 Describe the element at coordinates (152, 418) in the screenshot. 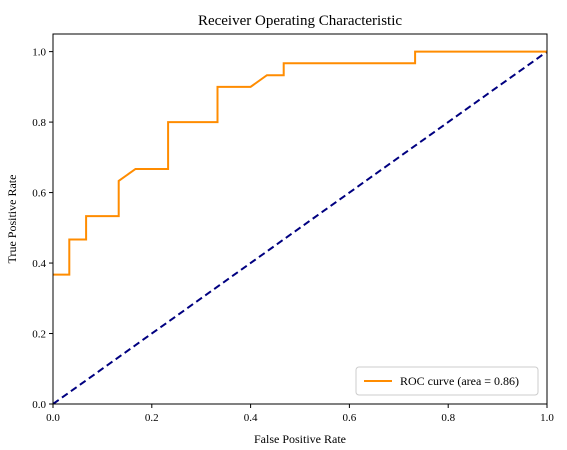

I see `x-tick-label: 0.2` at that location.